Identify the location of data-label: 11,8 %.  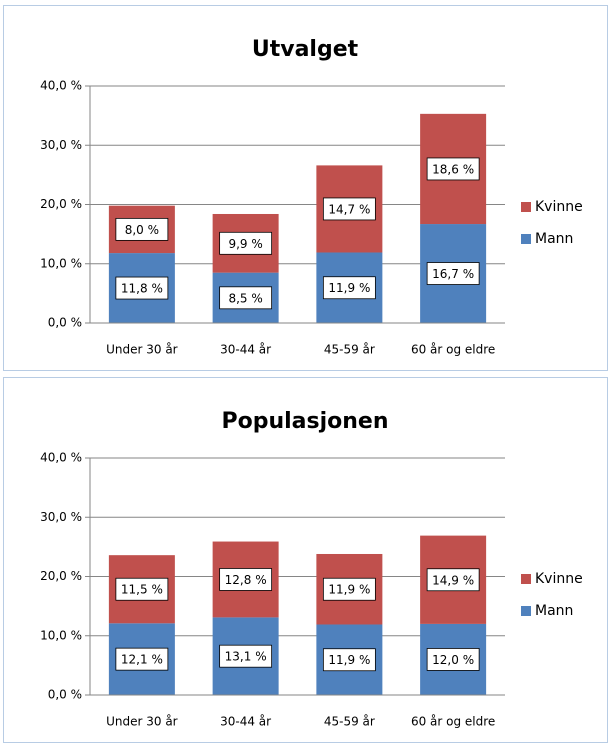
(142, 289).